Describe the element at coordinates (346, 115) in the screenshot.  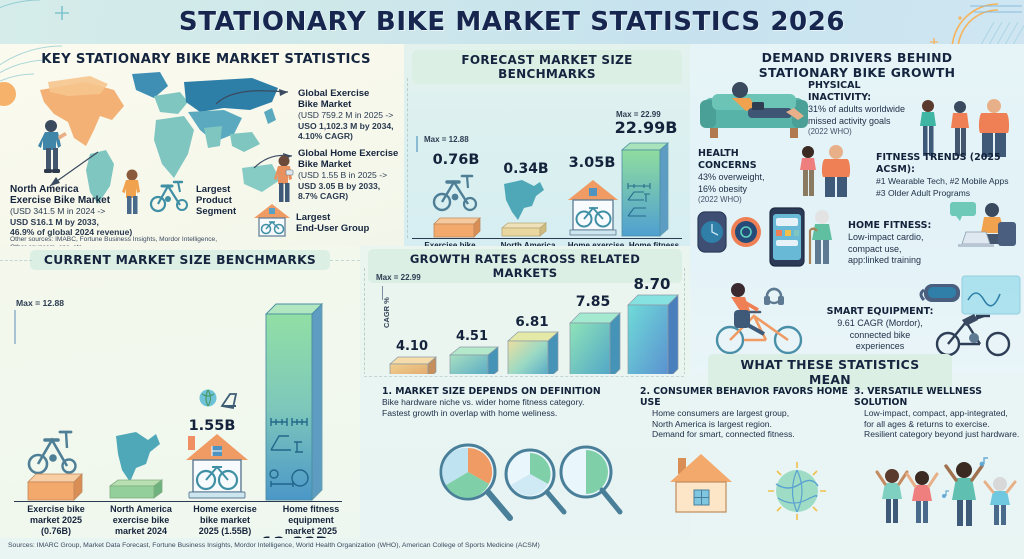
I see `callout-geb-line1: (USD 759.2 M in 2025 ->` at that location.